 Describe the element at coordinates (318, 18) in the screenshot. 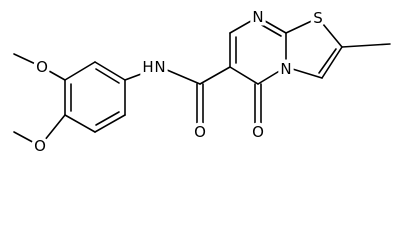

I see `atom-label: S` at that location.